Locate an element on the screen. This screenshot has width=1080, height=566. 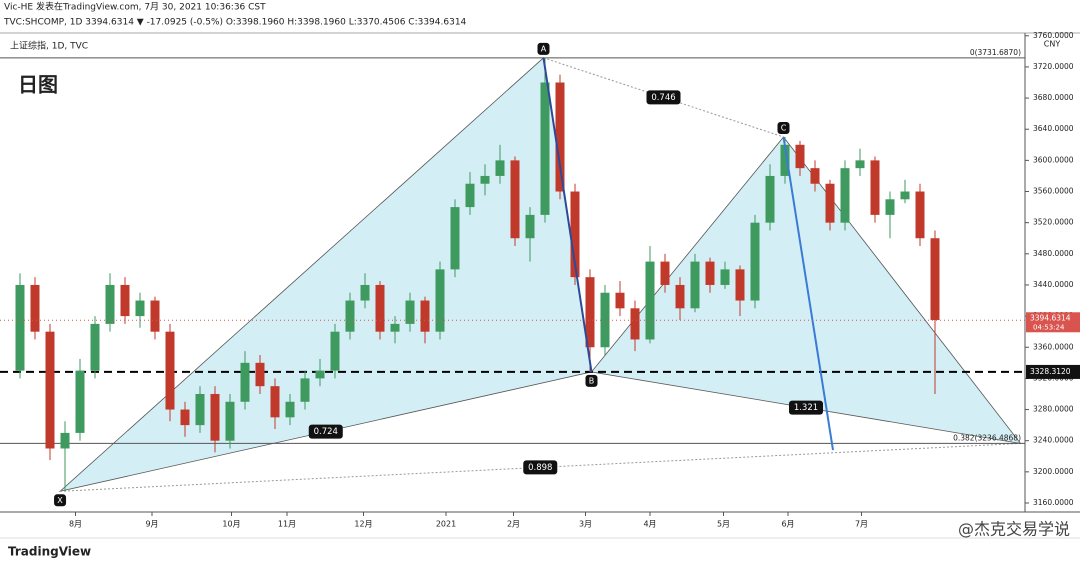
x-tick-label: 2月 is located at coordinates (513, 524).